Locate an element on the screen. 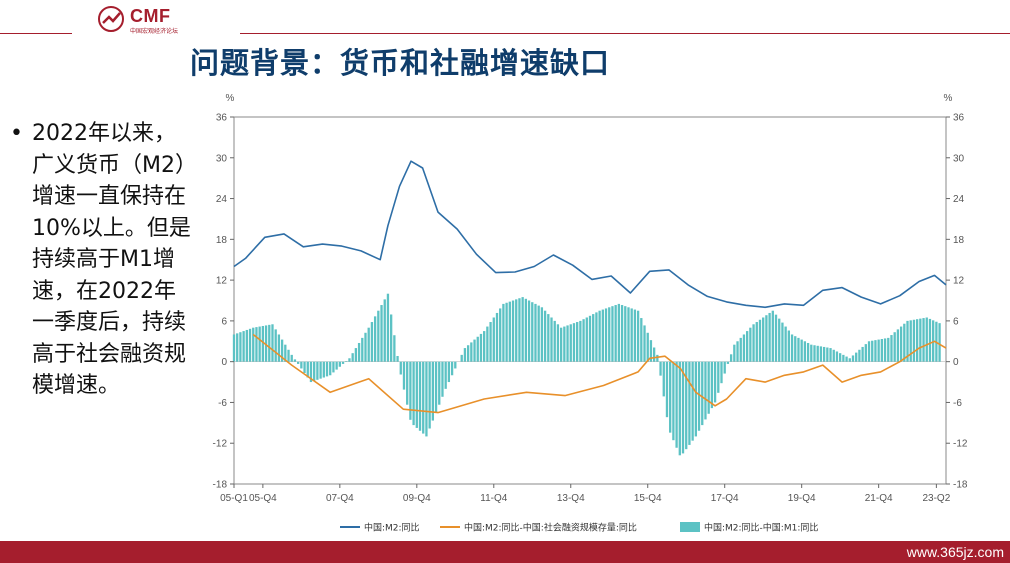 This screenshot has height=563, width=1010. top-rule-right is located at coordinates (625, 33).